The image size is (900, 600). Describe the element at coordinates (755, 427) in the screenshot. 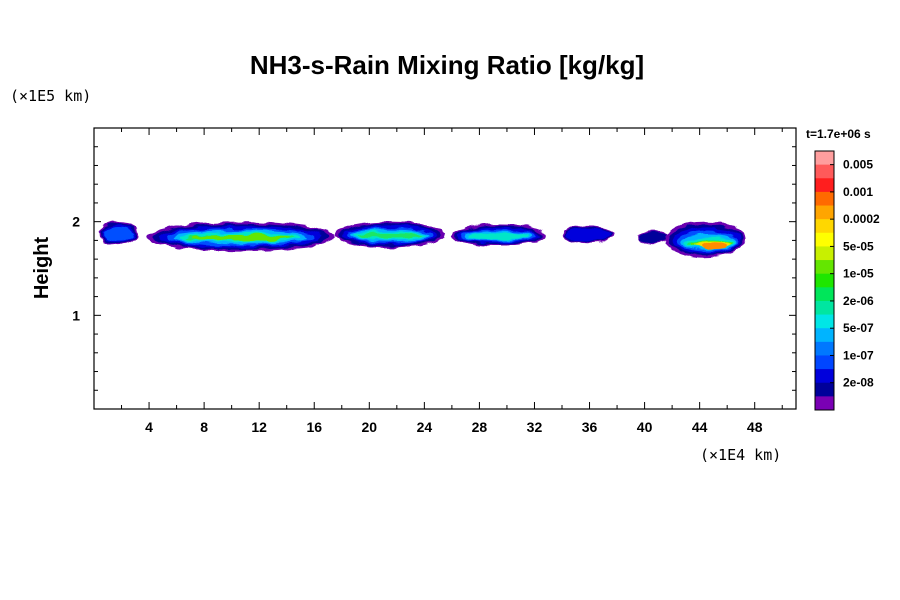

I see `x-tick-label: 48` at that location.